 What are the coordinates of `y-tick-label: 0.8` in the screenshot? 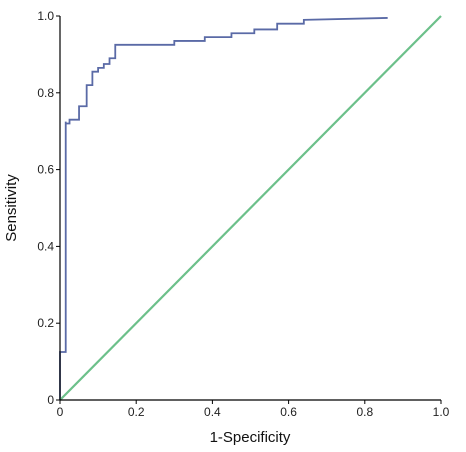 It's located at (45, 93).